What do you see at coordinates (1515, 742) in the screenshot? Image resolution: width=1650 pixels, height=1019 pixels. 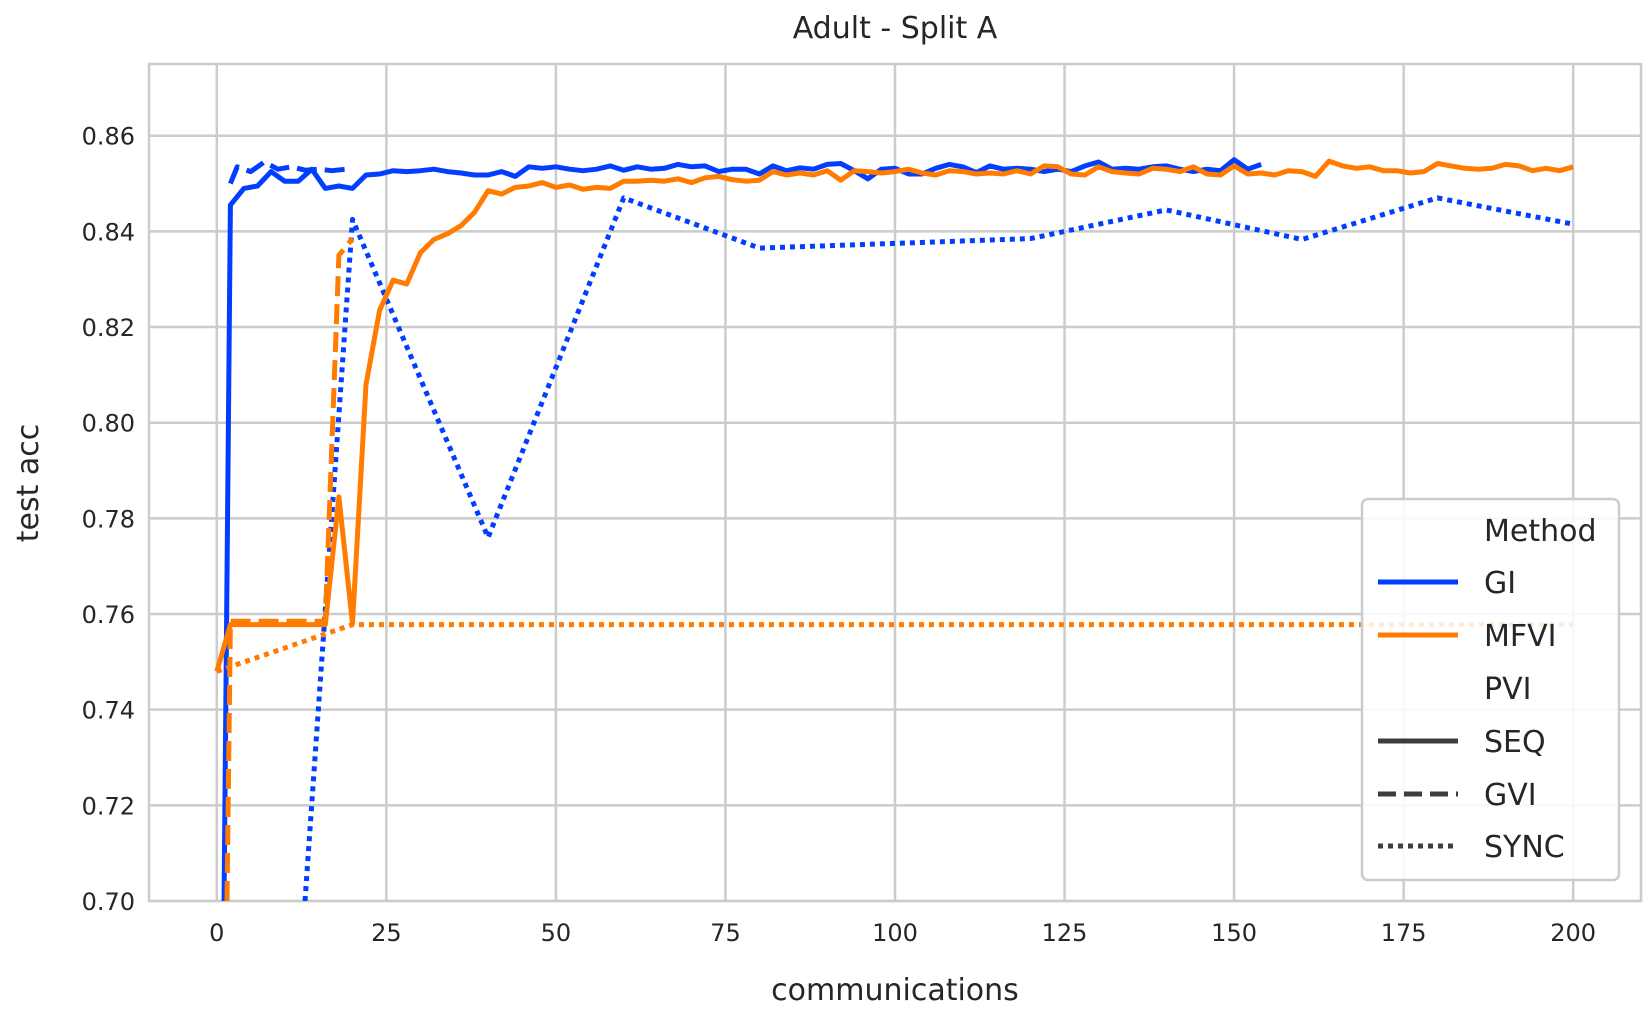 I see `legend-label-seq: SEQ` at bounding box center [1515, 742].